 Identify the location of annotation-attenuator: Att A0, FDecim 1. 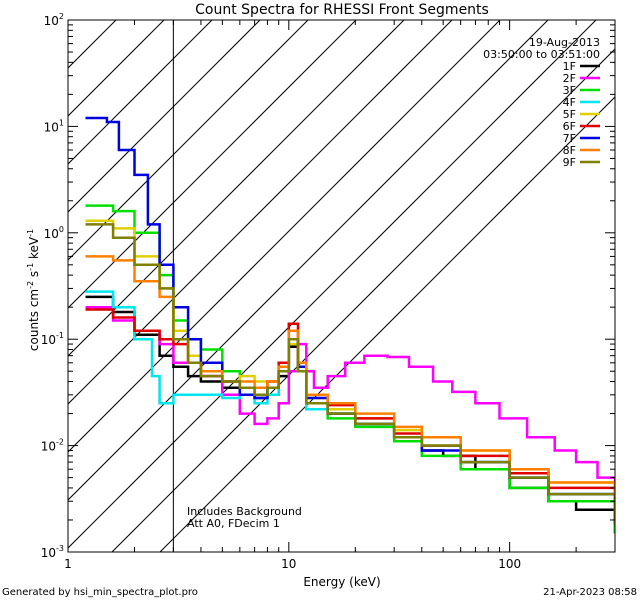
(233, 523).